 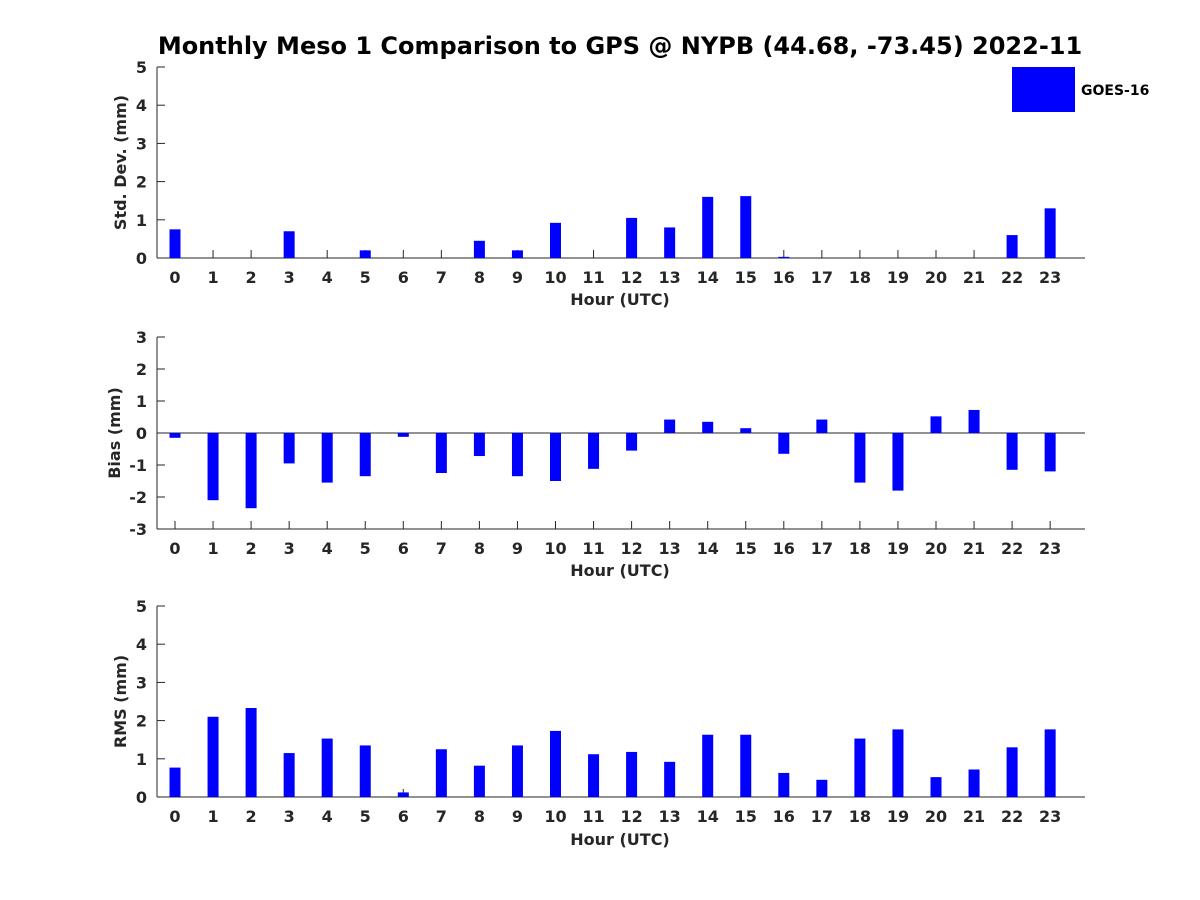 What do you see at coordinates (289, 816) in the screenshot?
I see `x-tick-label: 3` at bounding box center [289, 816].